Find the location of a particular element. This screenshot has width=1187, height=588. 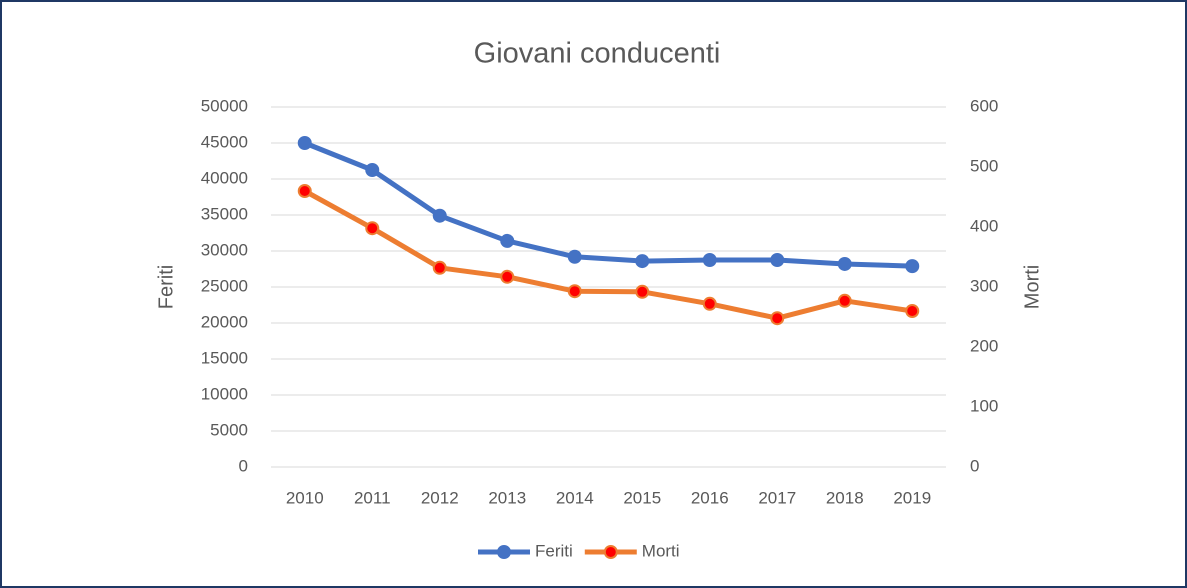

y-tick-label: 35000 is located at coordinates (224, 213).